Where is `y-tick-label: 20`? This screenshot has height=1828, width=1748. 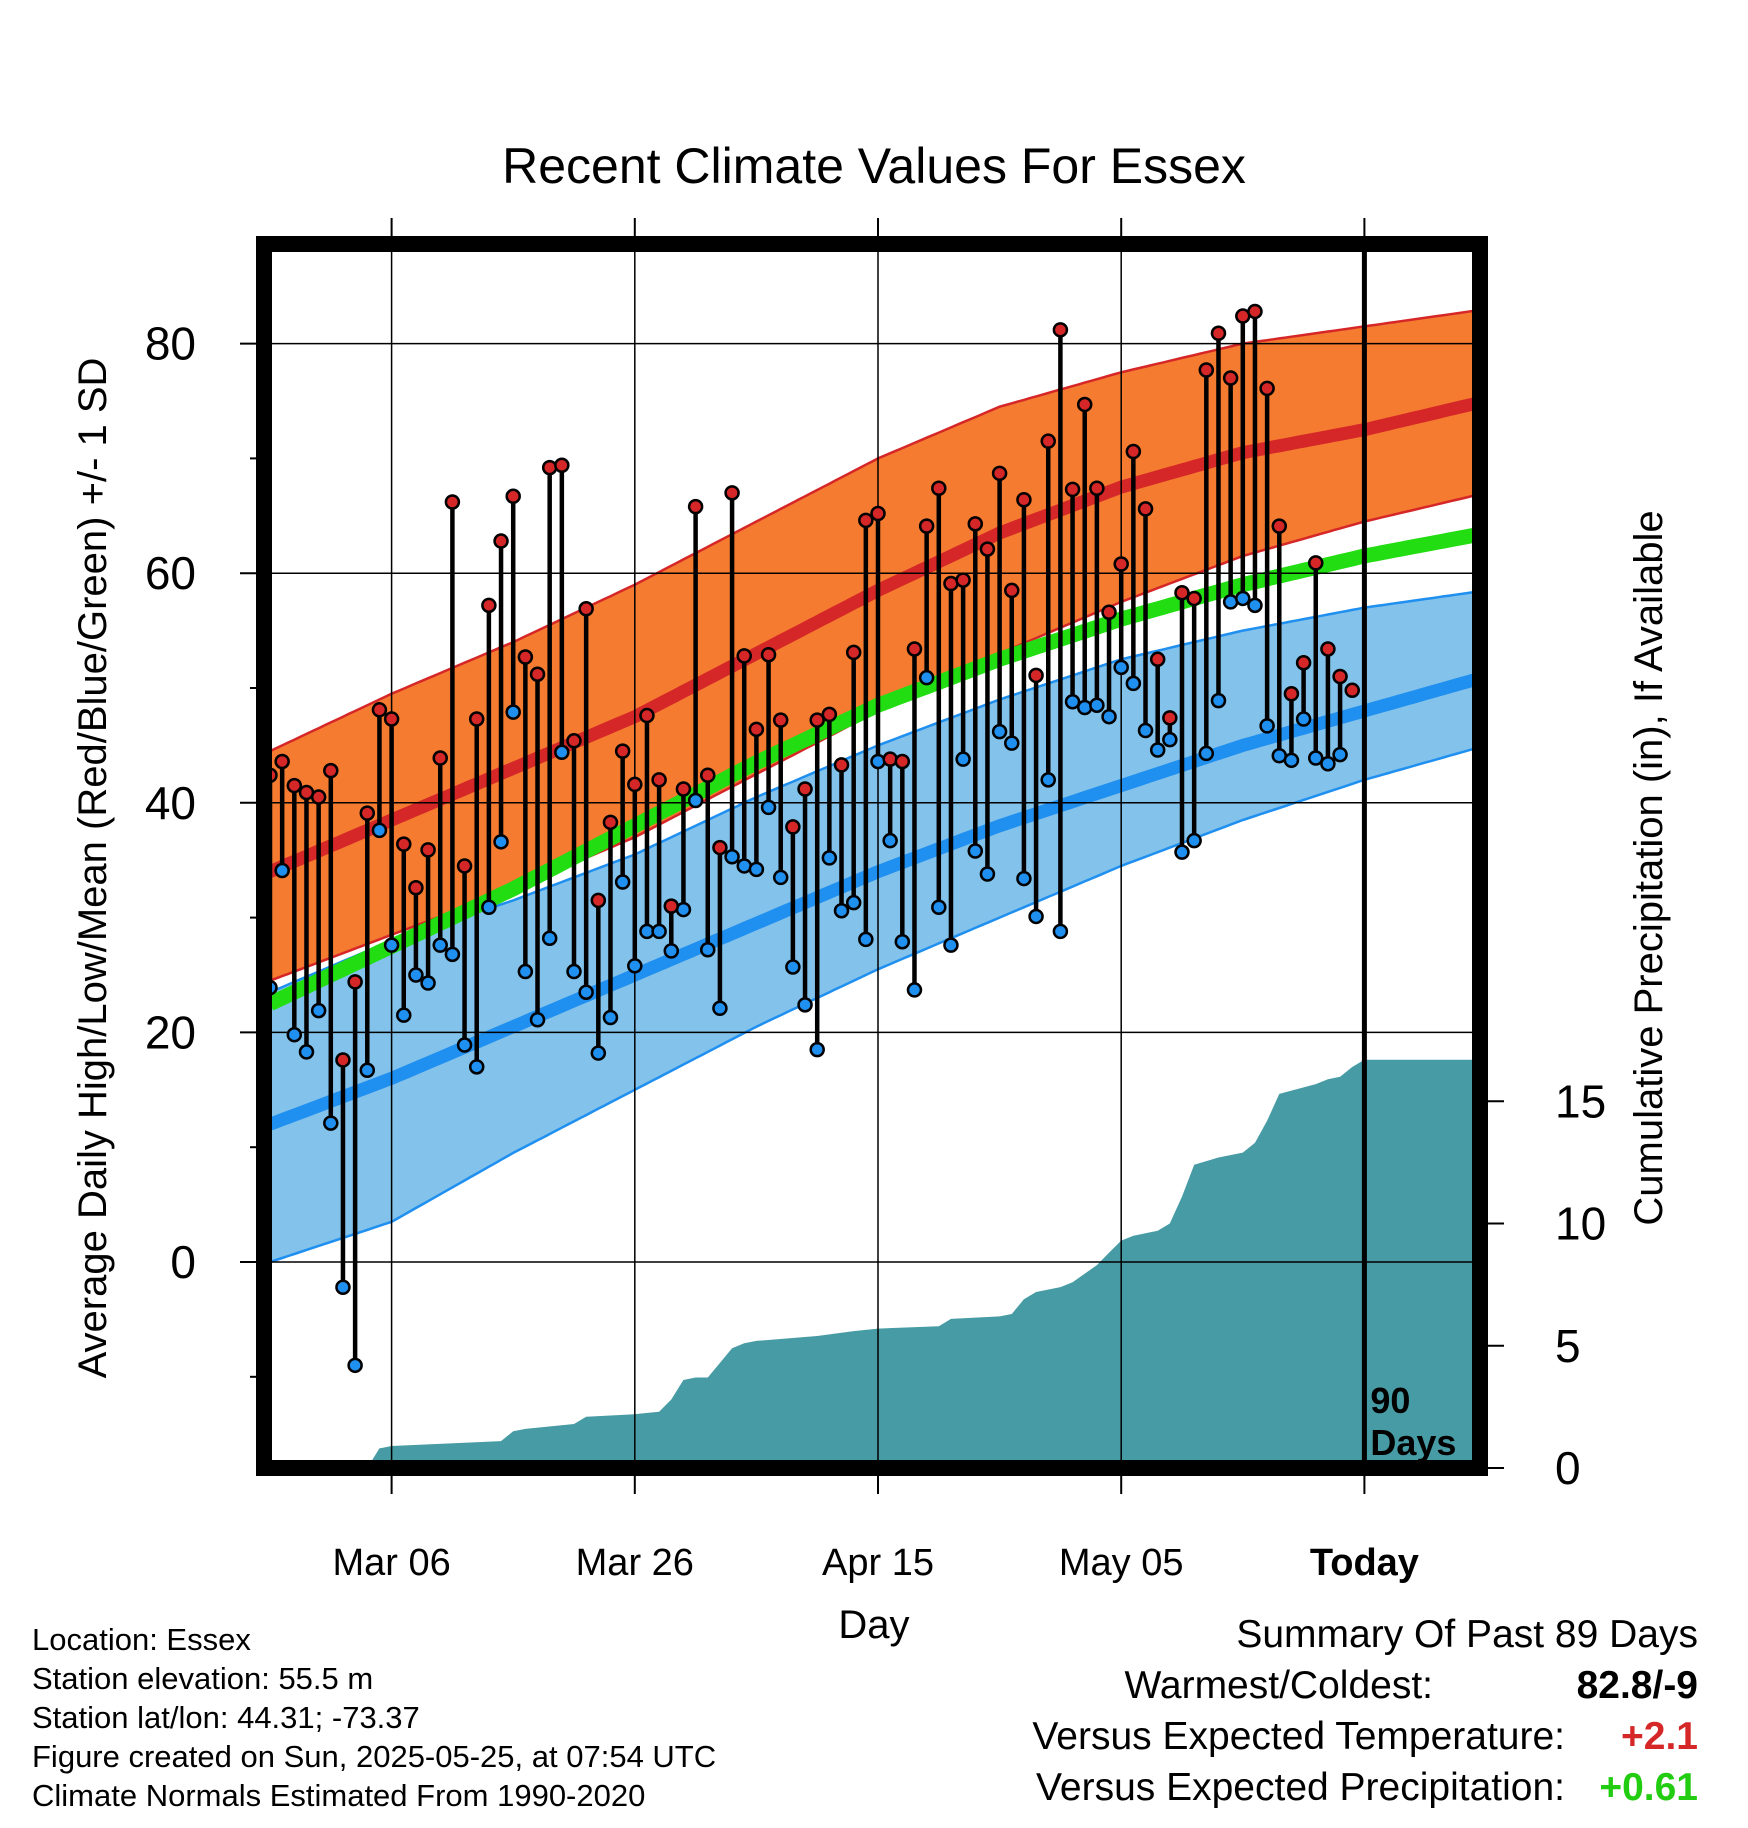
y-tick-label: 20 is located at coordinates (170, 1032).